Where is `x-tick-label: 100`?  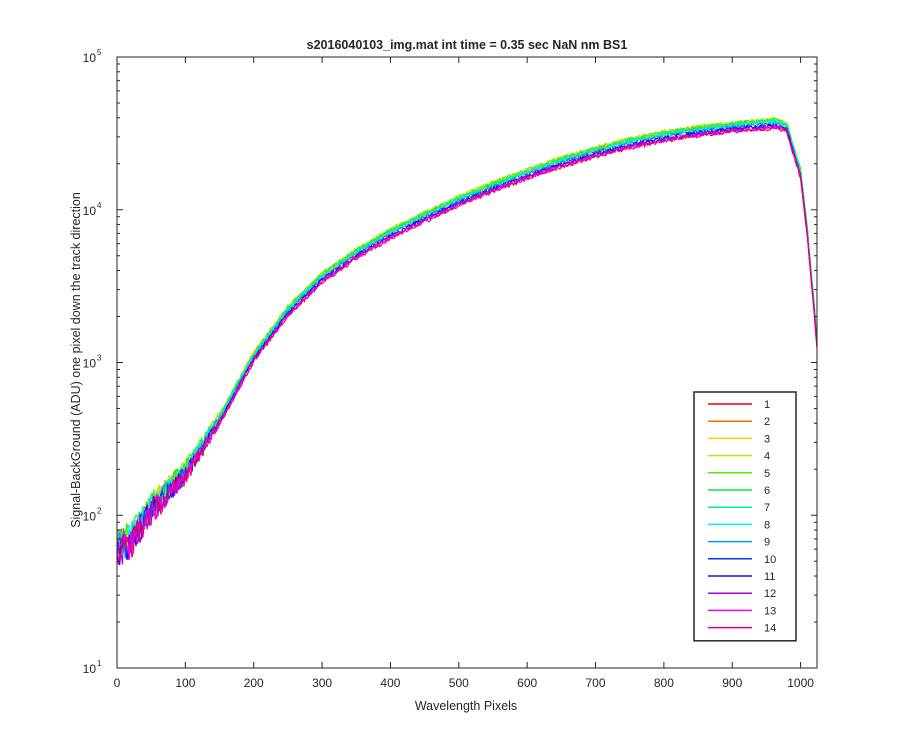
x-tick-label: 100 is located at coordinates (185, 683).